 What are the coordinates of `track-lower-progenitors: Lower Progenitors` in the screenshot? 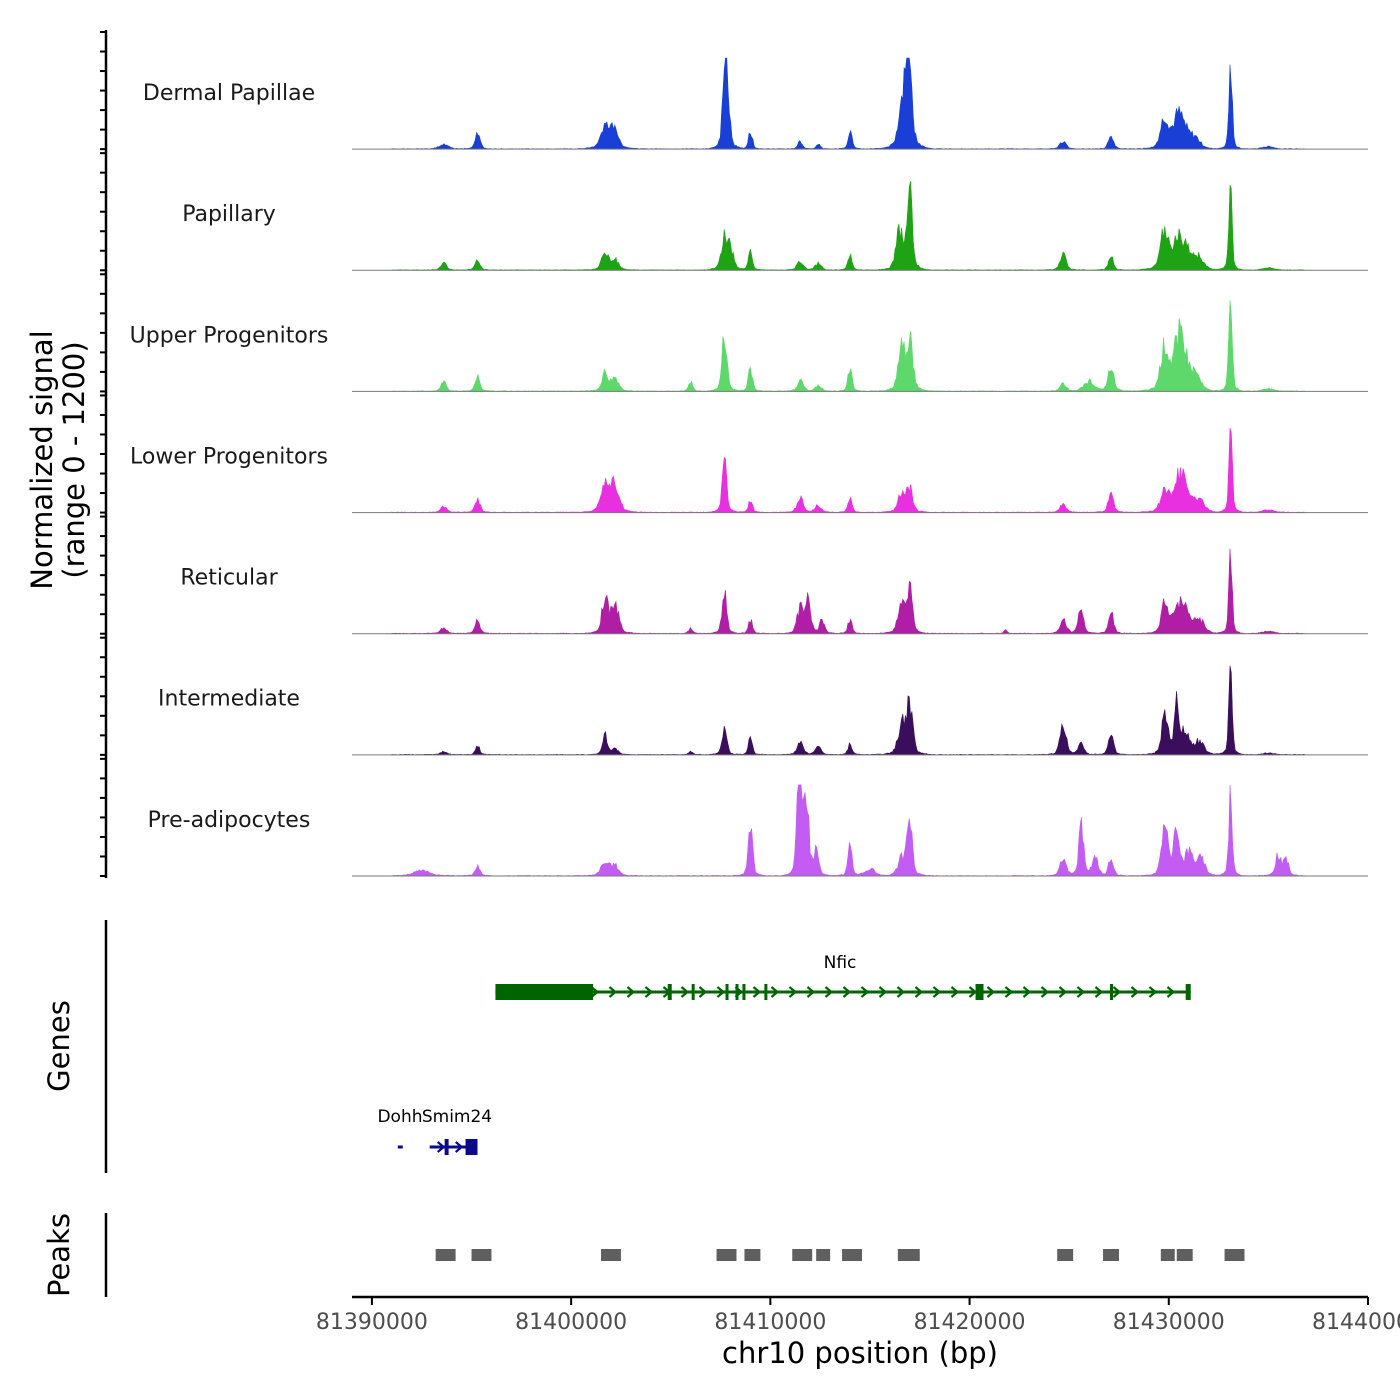 It's located at (734, 454).